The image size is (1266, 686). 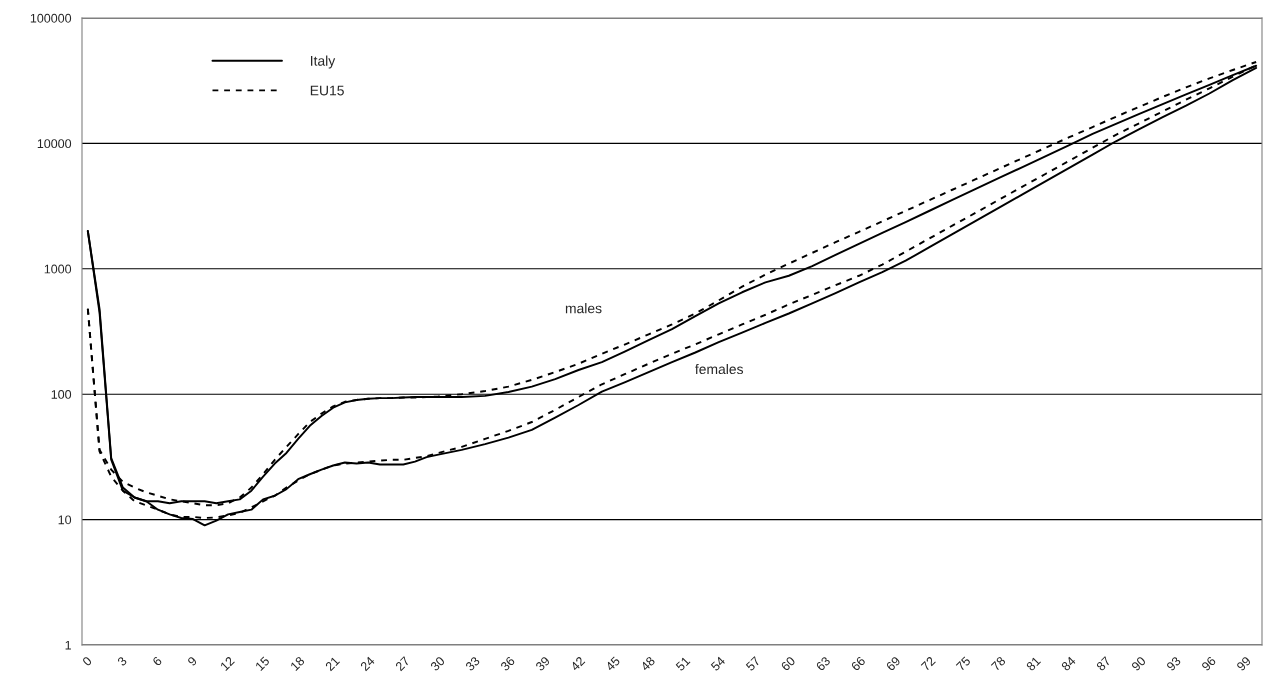 I want to click on x-tick-label: 42, so click(x=577, y=664).